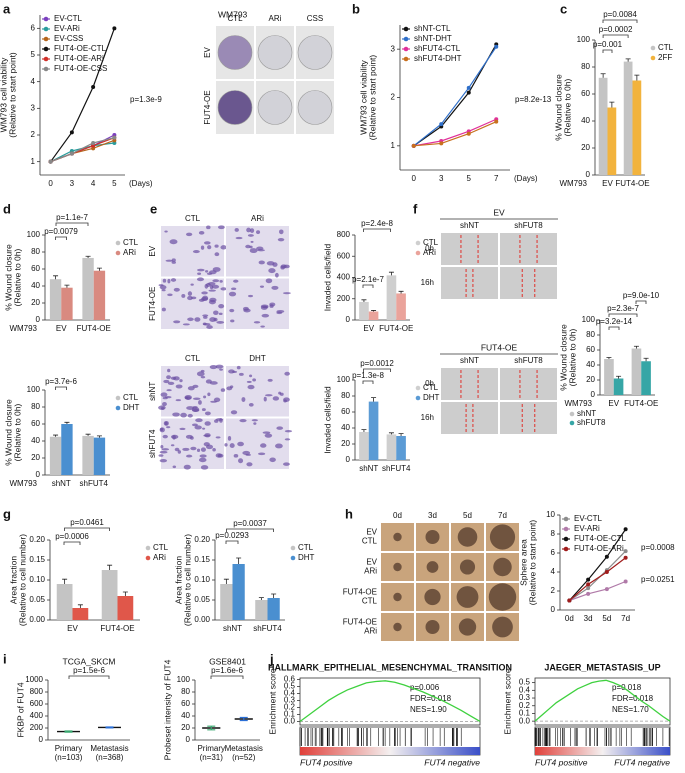 This screenshot has width=685, height=773. I want to click on x-tick-label: Primary, so click(211, 748).